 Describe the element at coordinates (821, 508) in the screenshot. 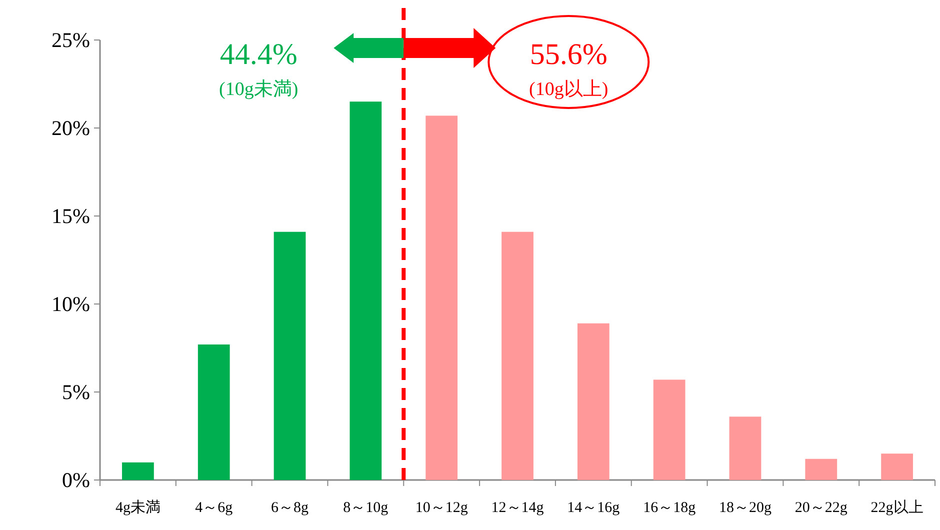

I see `x-tick-label: 20～22g` at that location.